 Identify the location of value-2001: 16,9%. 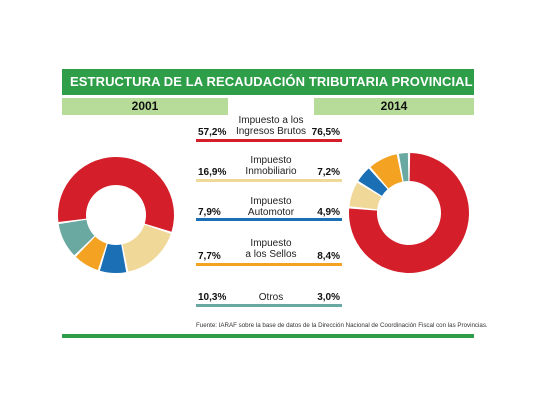
(212, 172).